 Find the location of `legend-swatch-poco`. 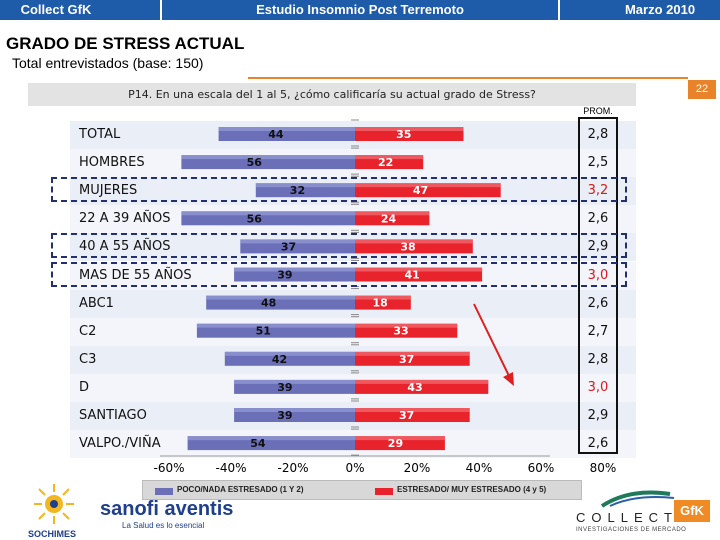

legend-swatch-poco is located at coordinates (164, 491).